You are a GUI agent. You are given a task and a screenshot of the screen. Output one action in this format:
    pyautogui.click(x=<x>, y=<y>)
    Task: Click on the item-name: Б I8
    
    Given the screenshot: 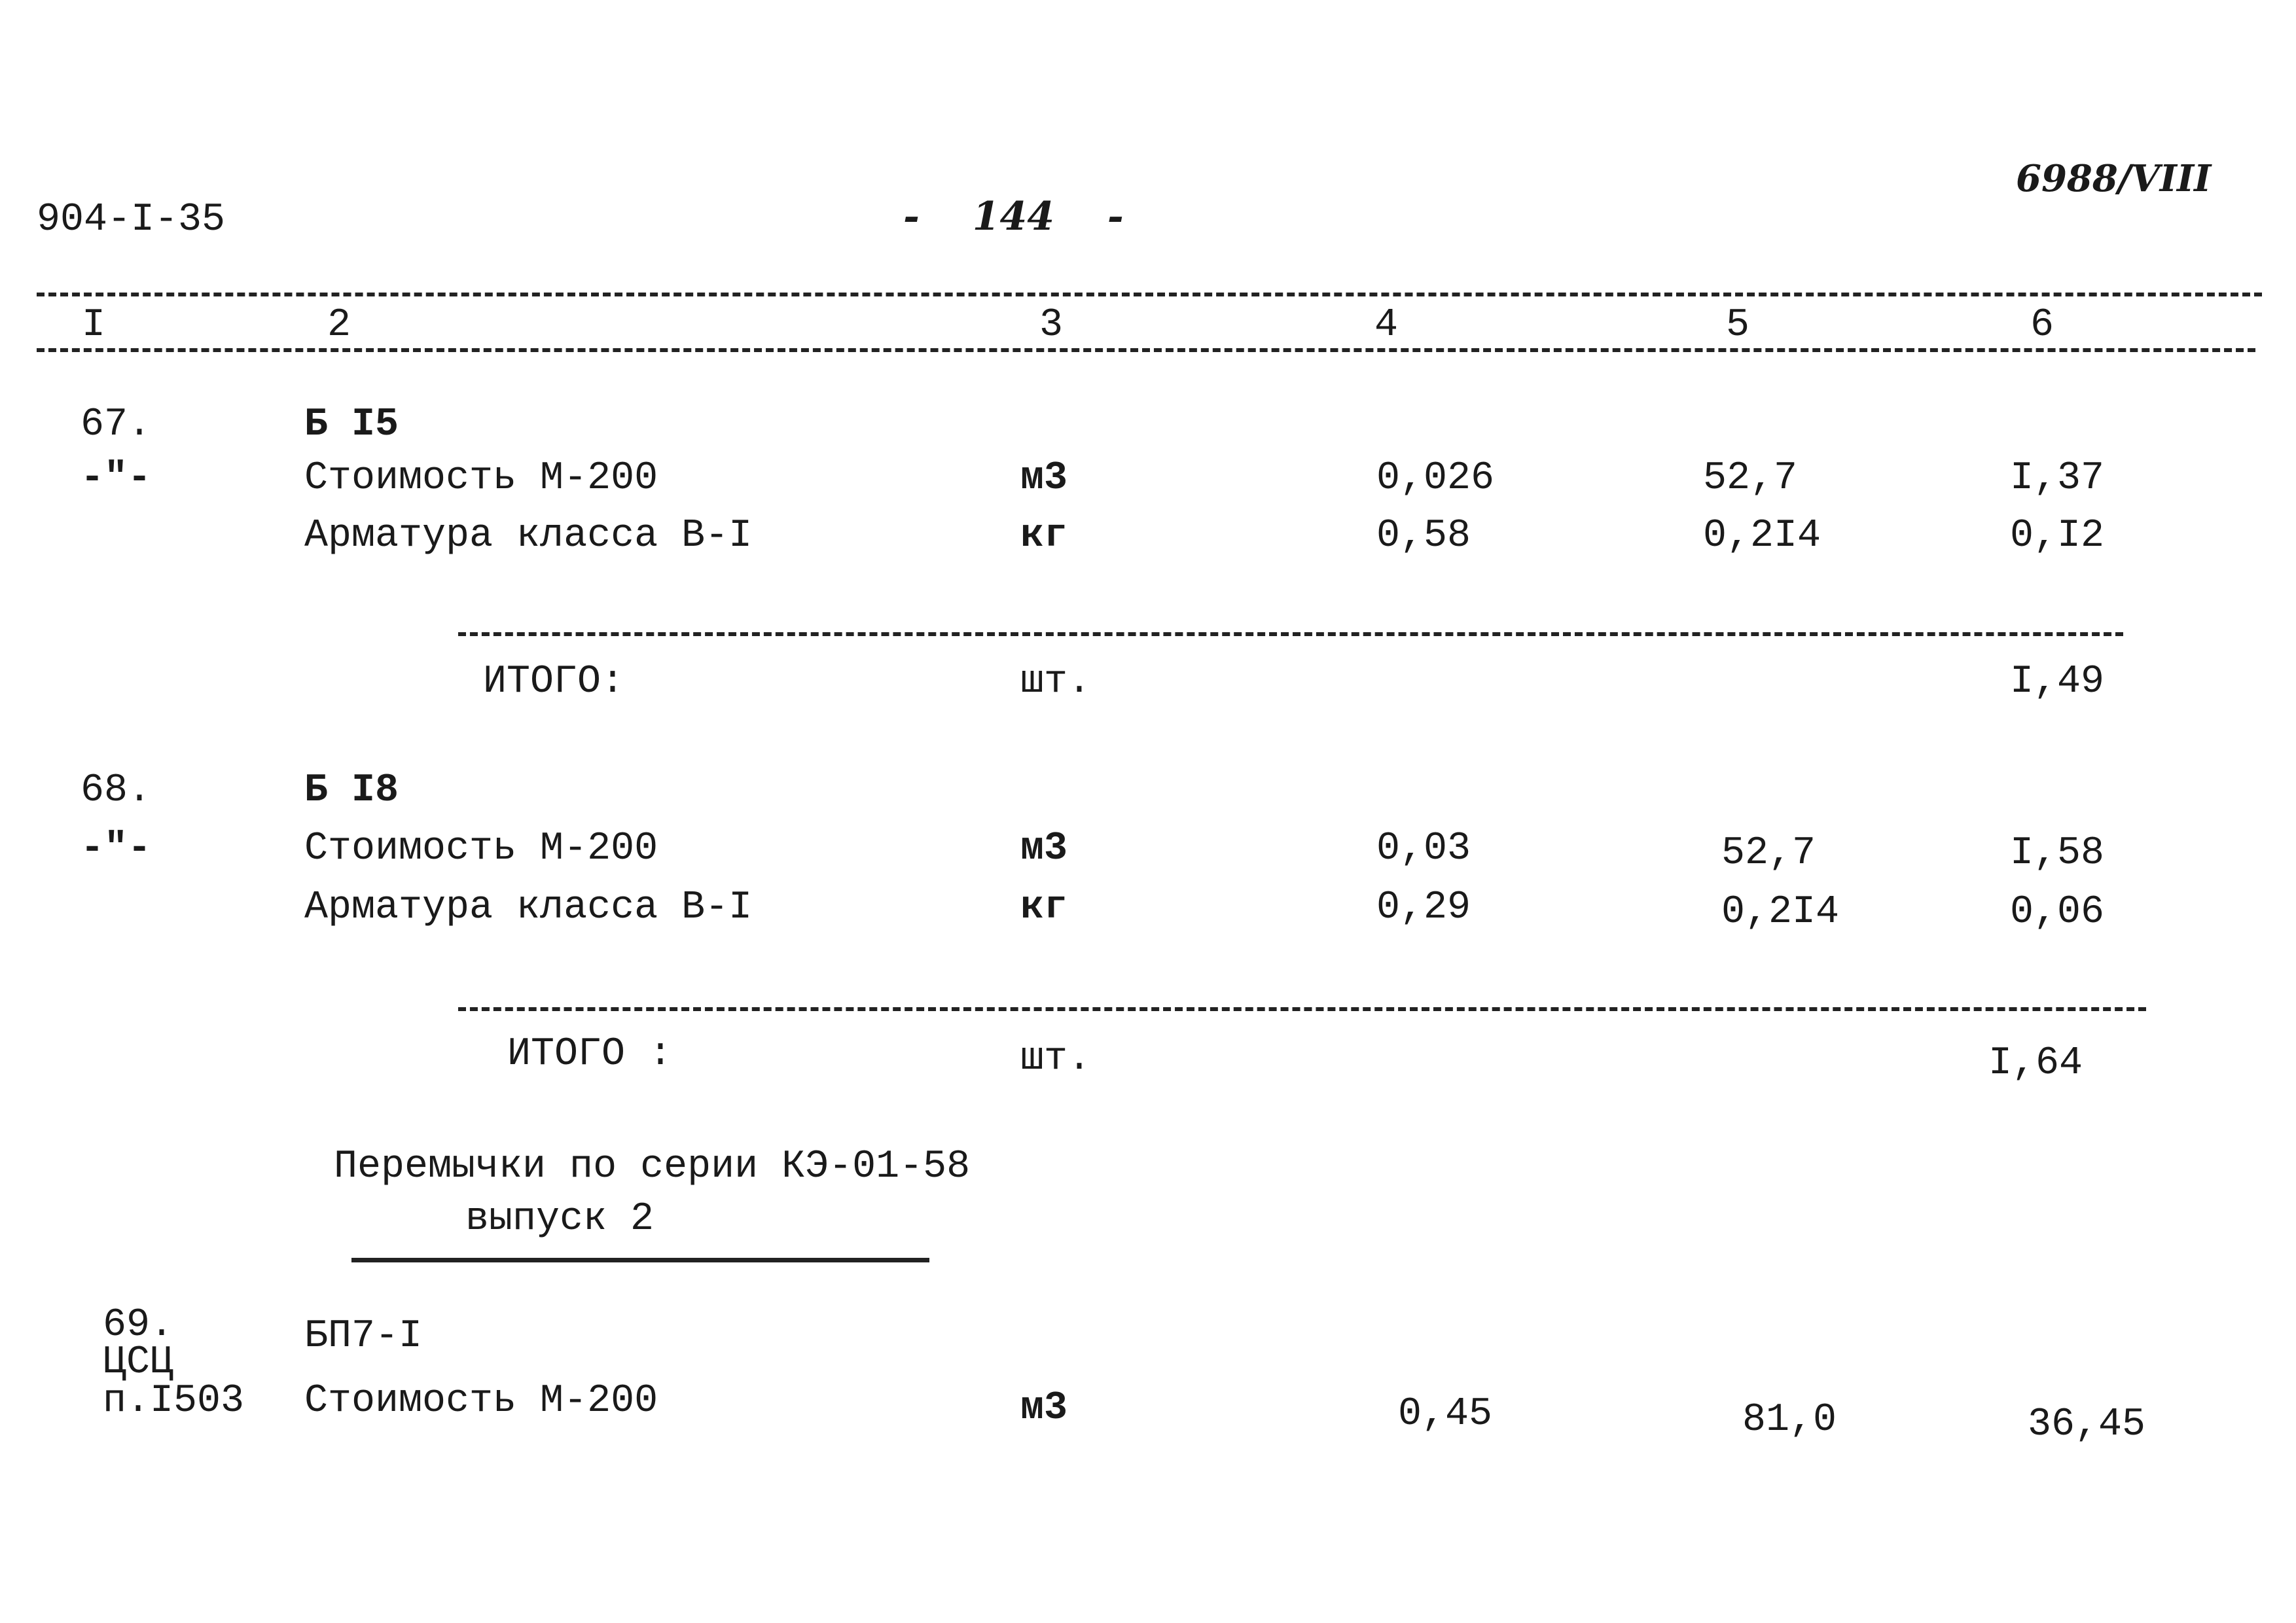 What is the action you would take?
    pyautogui.click(x=351, y=791)
    